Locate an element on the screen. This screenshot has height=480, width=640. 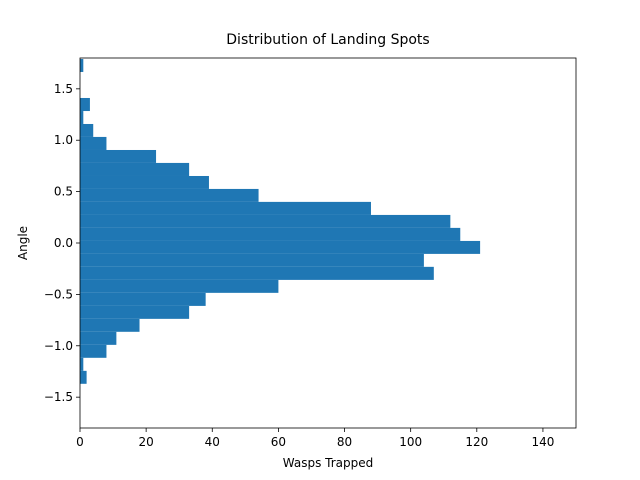
y-tick-label: −1.0 is located at coordinates (58, 346).